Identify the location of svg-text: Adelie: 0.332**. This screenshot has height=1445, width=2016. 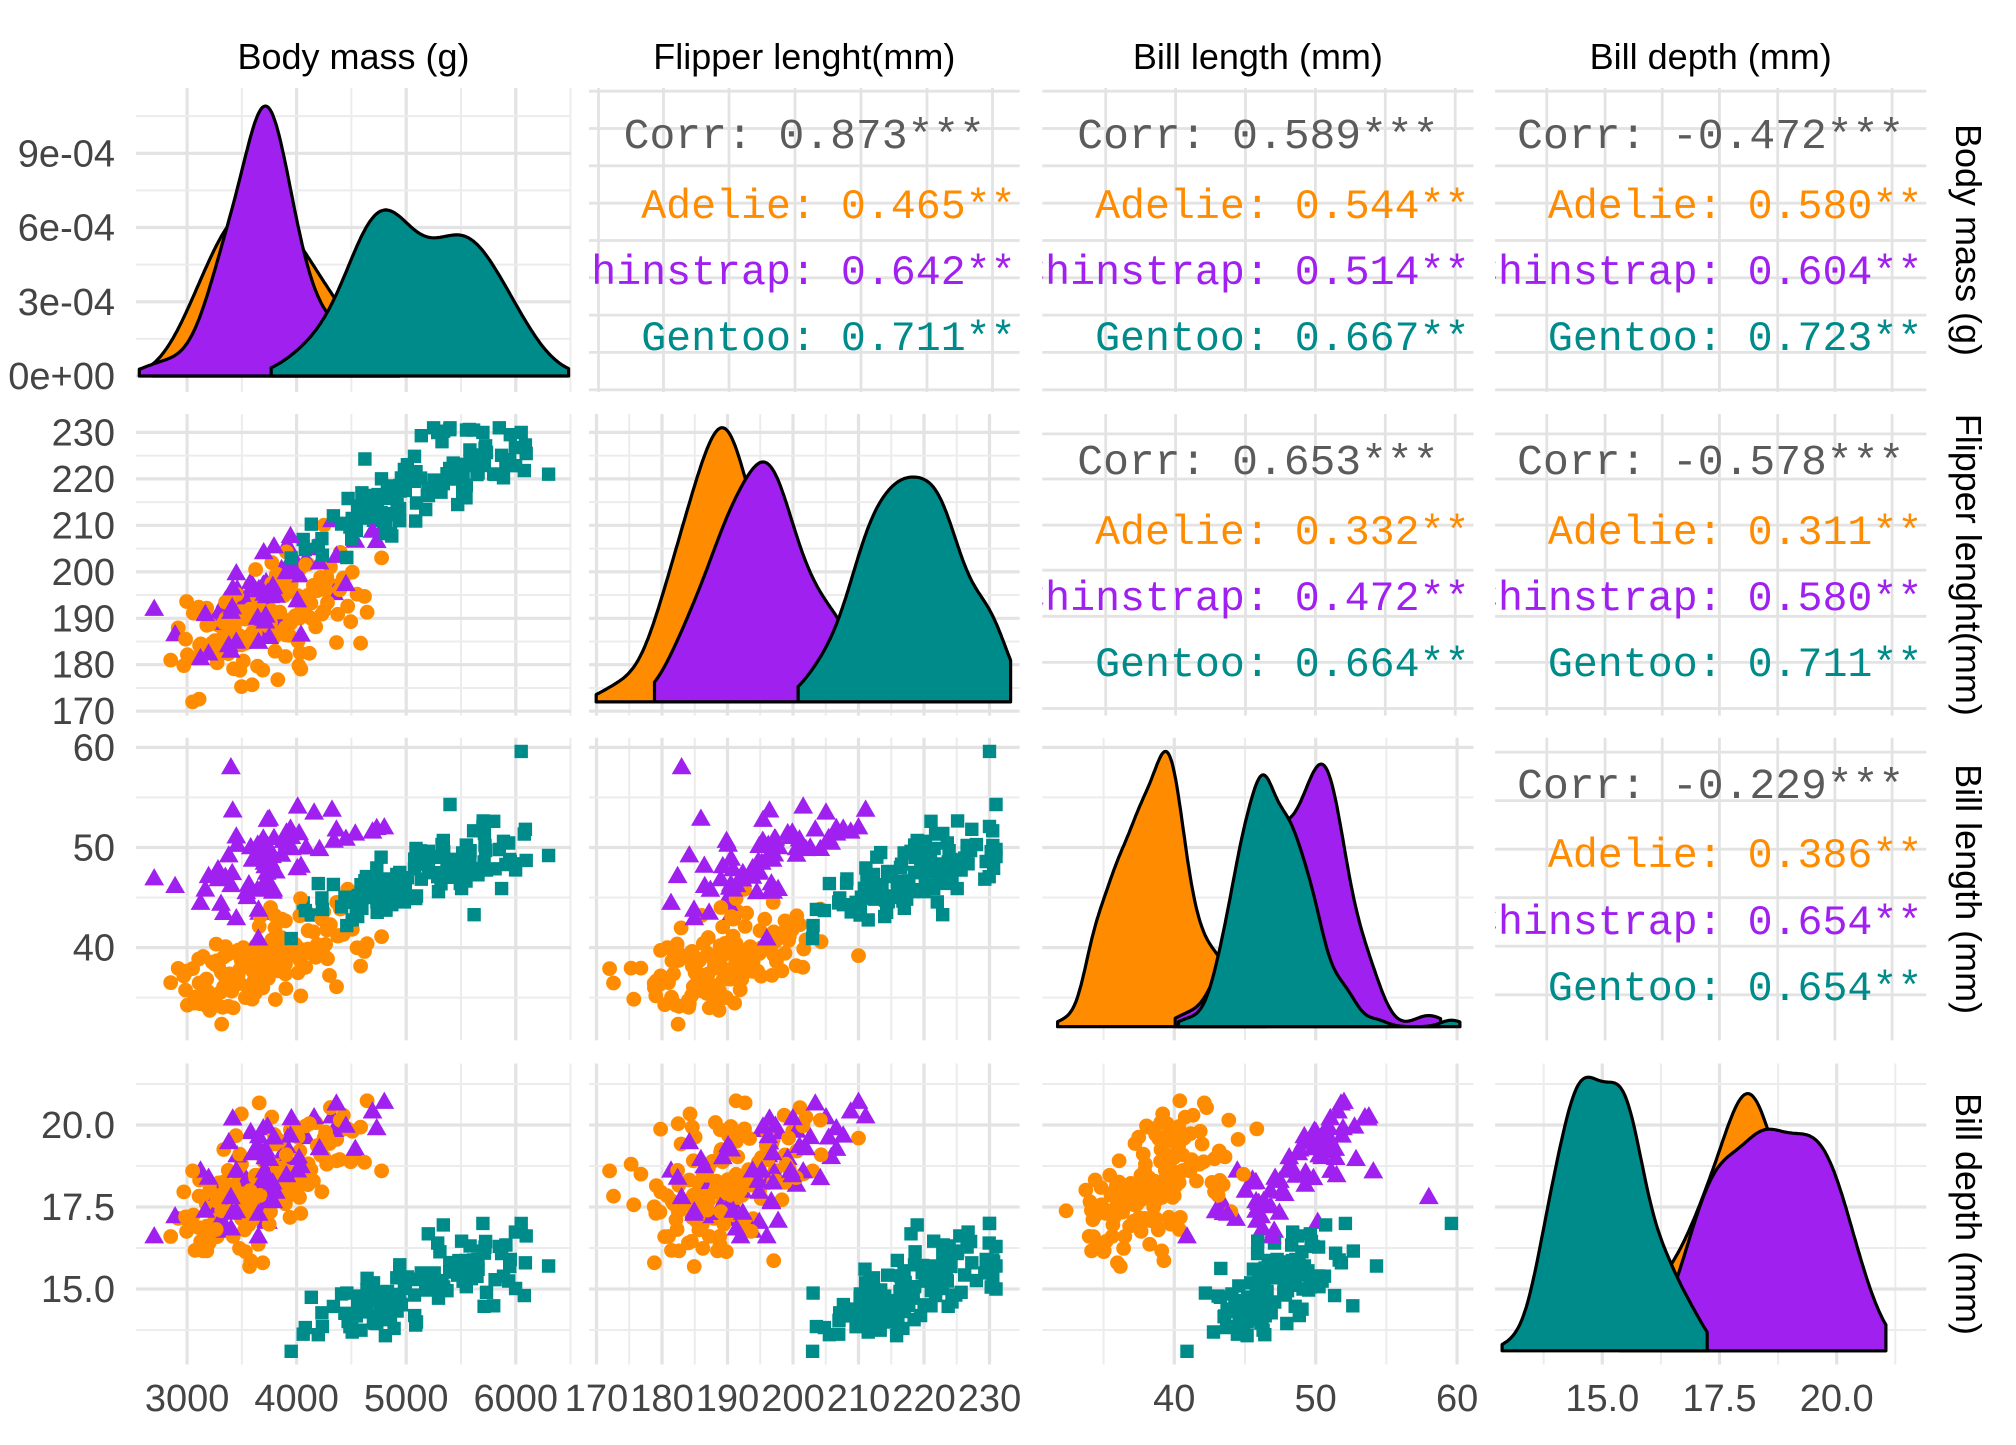
(1282, 533).